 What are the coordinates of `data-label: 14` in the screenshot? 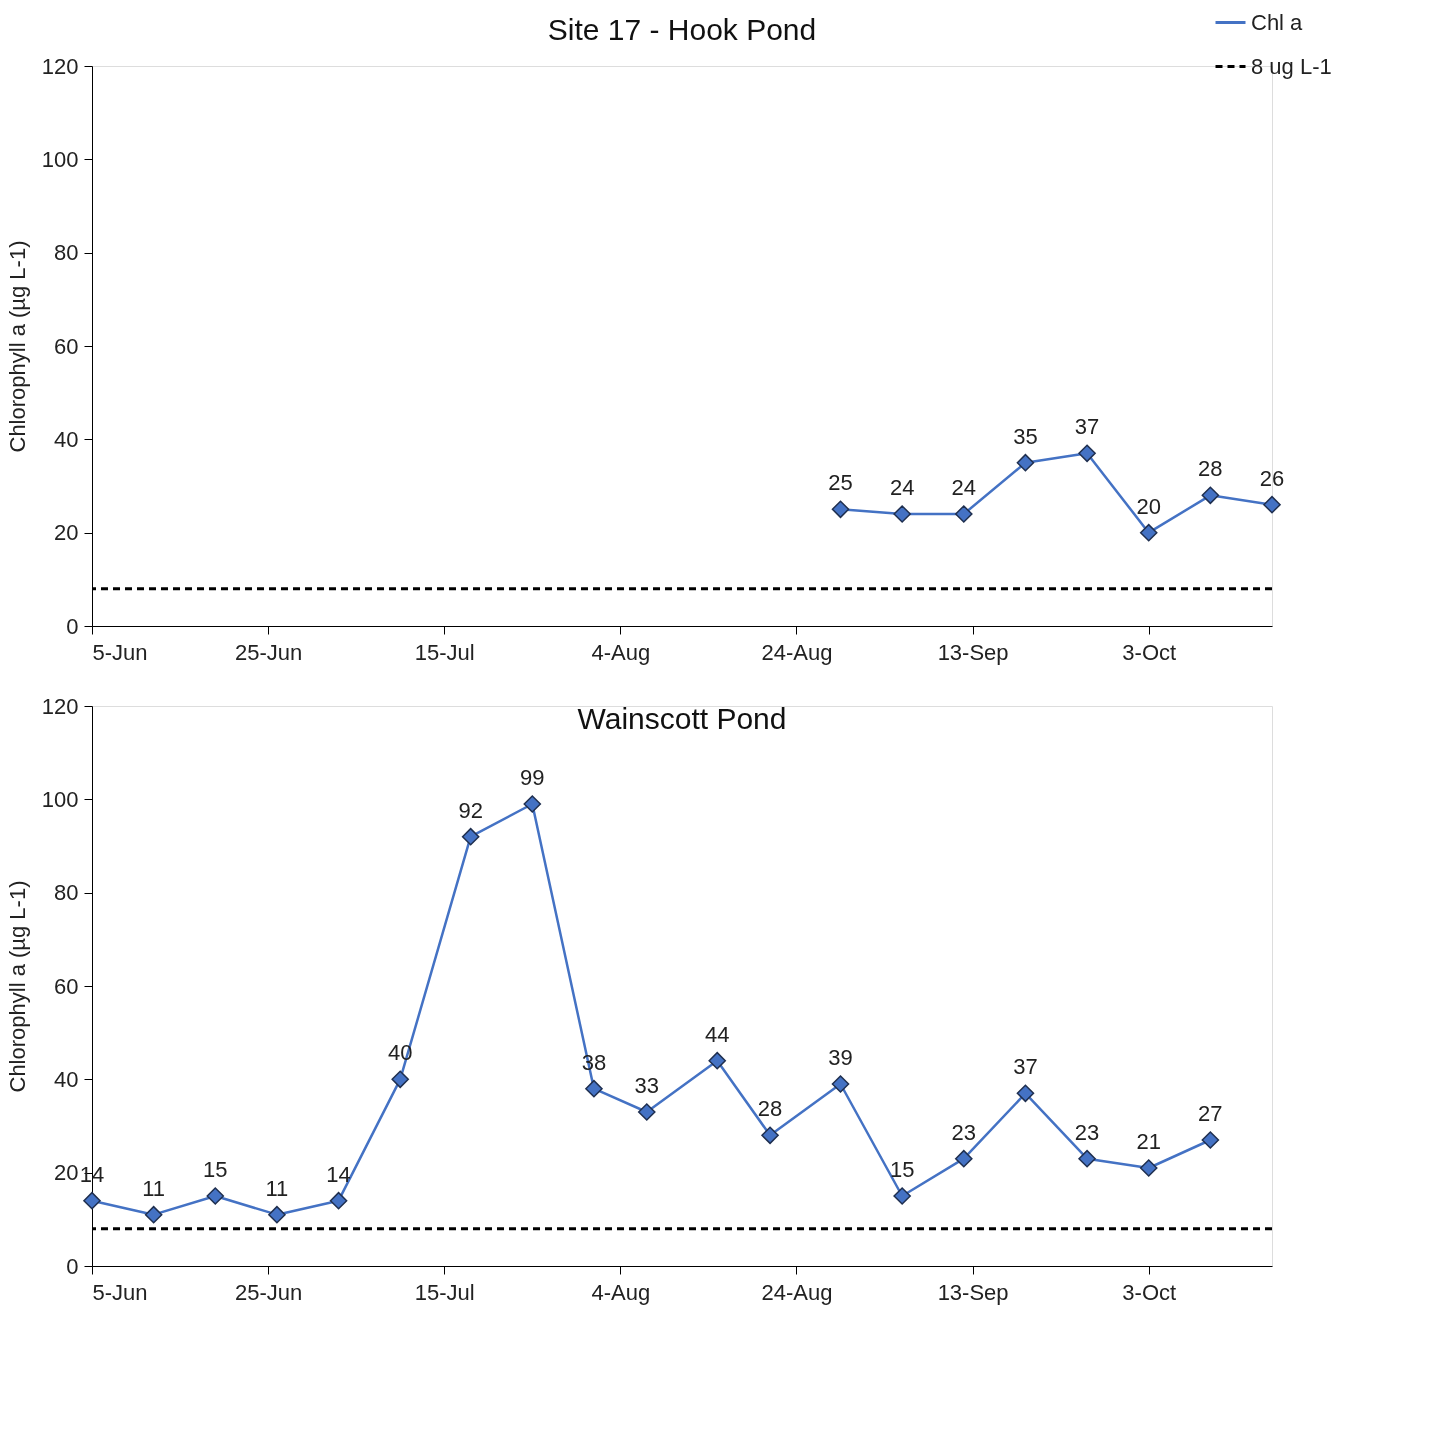 It's located at (338, 1174).